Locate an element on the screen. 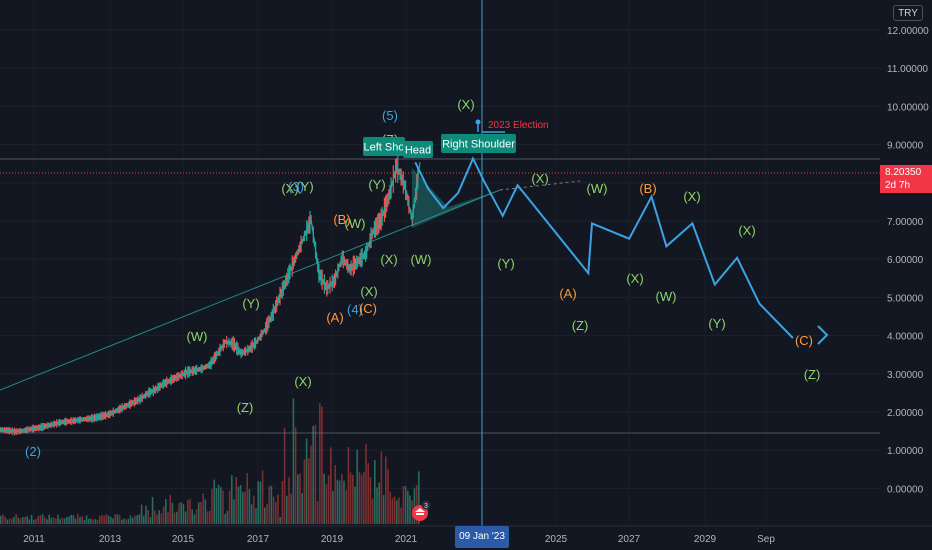 The width and height of the screenshot is (932, 550). wave-label: (4) is located at coordinates (355, 309).